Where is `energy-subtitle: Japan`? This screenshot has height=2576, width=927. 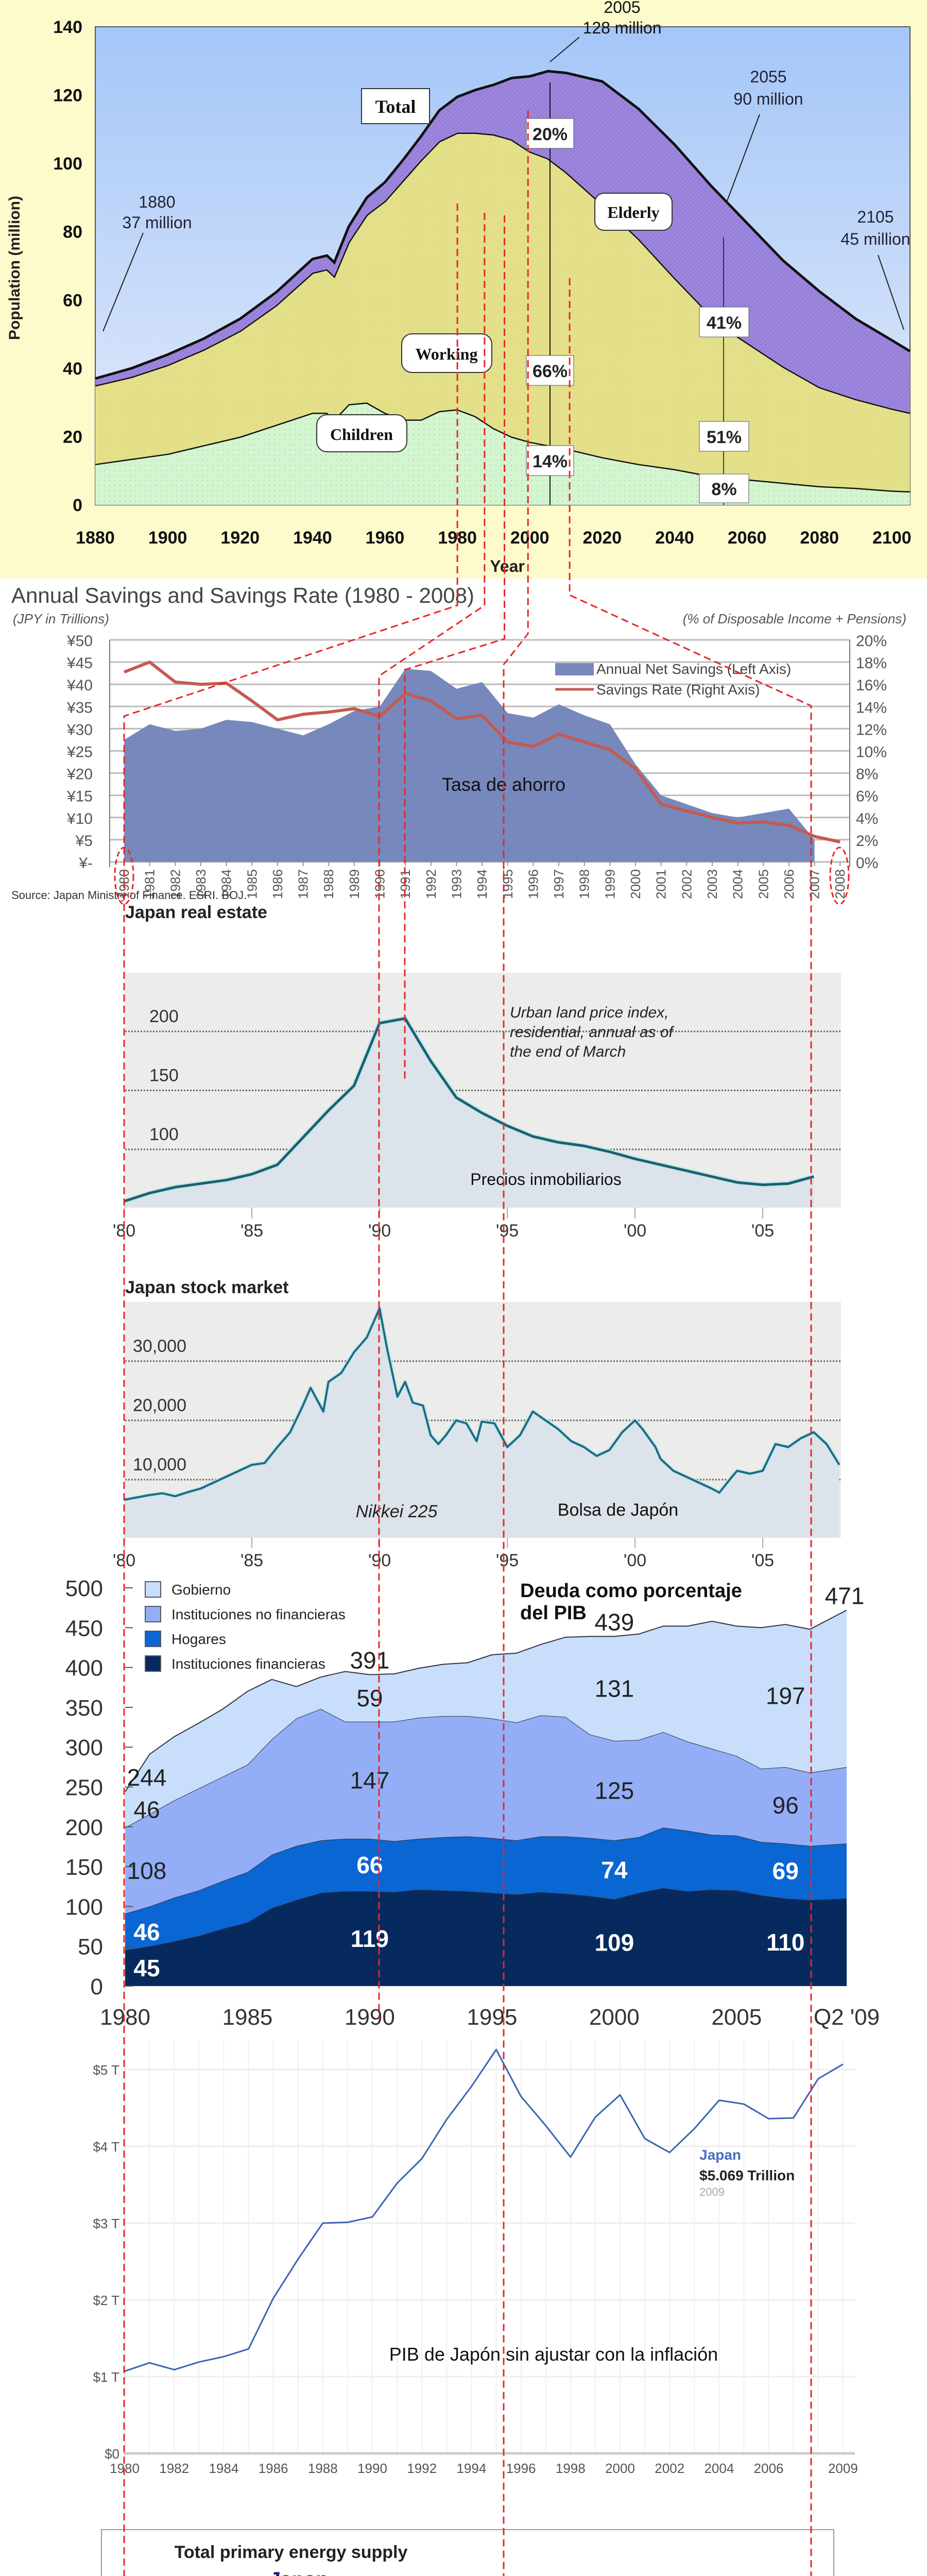
energy-subtitle: Japan is located at coordinates (298, 2572).